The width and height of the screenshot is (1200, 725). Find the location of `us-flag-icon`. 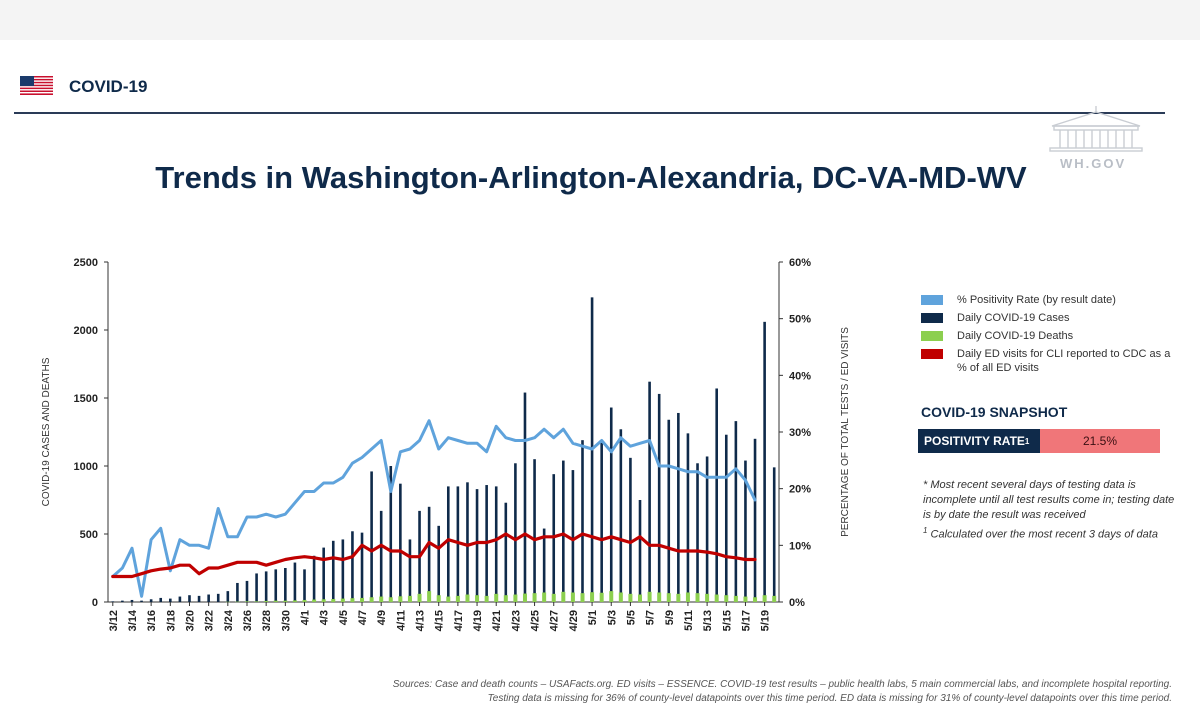

us-flag-icon is located at coordinates (36, 85).